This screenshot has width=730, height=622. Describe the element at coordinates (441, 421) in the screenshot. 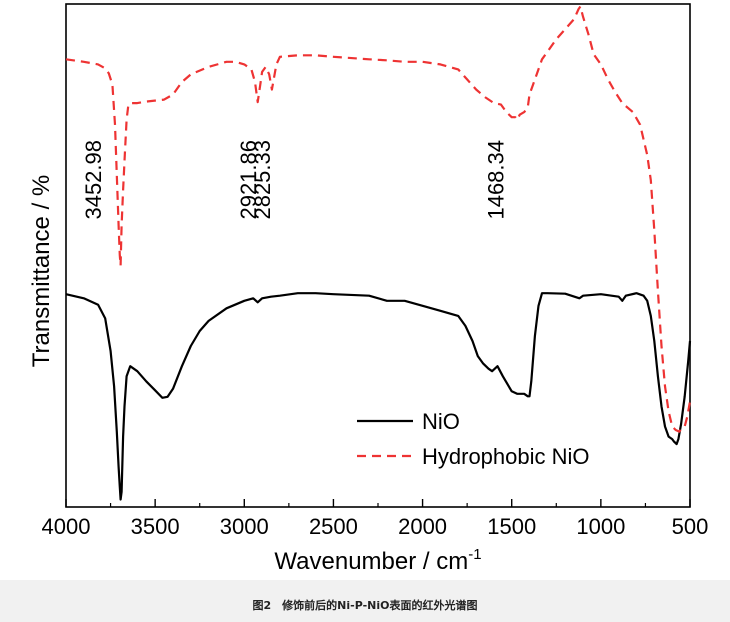

I see `legend-label-nio: NiO` at that location.